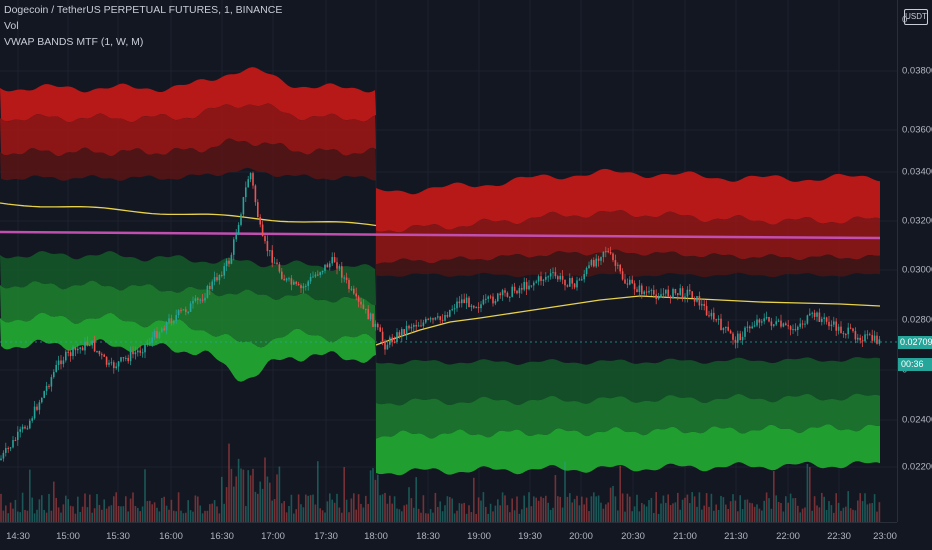 The width and height of the screenshot is (932, 550). What do you see at coordinates (916, 17) in the screenshot?
I see `currency-button: USDT` at bounding box center [916, 17].